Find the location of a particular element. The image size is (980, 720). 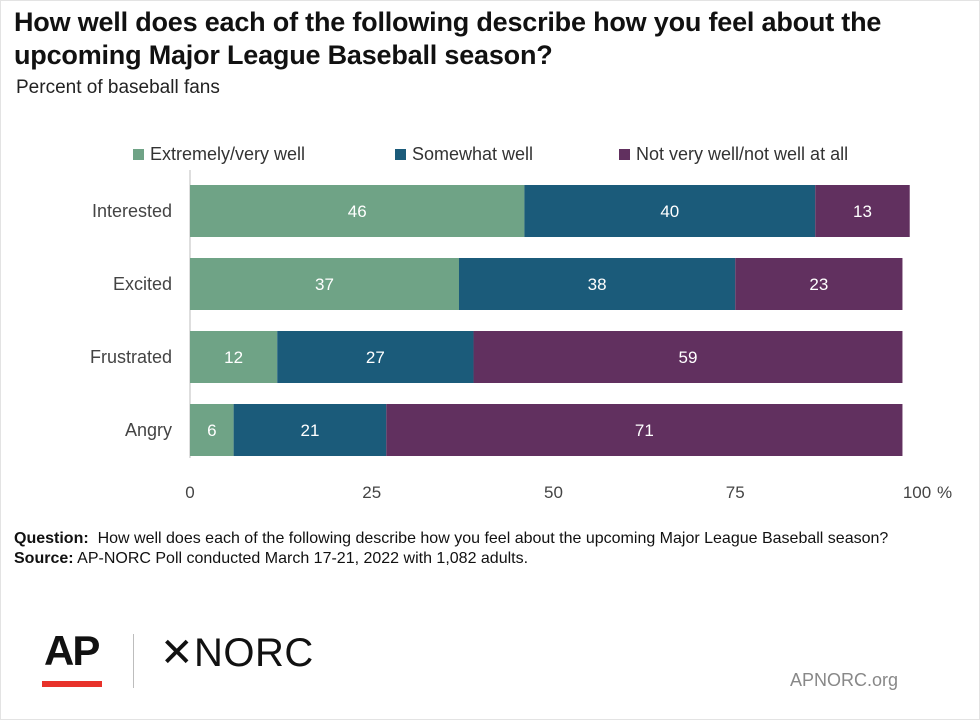

x-tick-label: 75 is located at coordinates (735, 492).